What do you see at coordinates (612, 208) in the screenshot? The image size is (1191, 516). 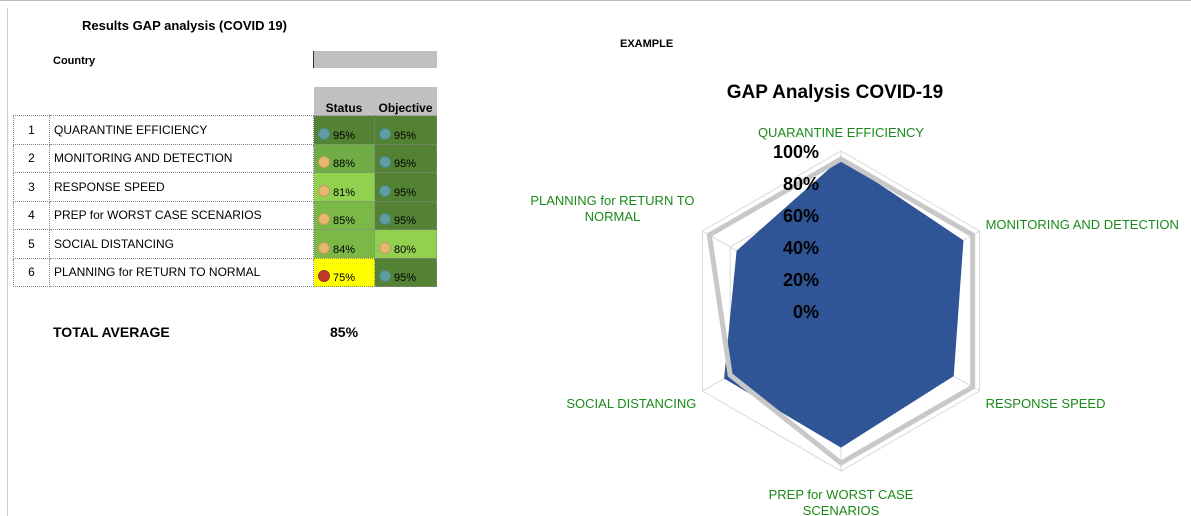 I see `category-label: PLANNING for RETURN TO NORMAL` at bounding box center [612, 208].